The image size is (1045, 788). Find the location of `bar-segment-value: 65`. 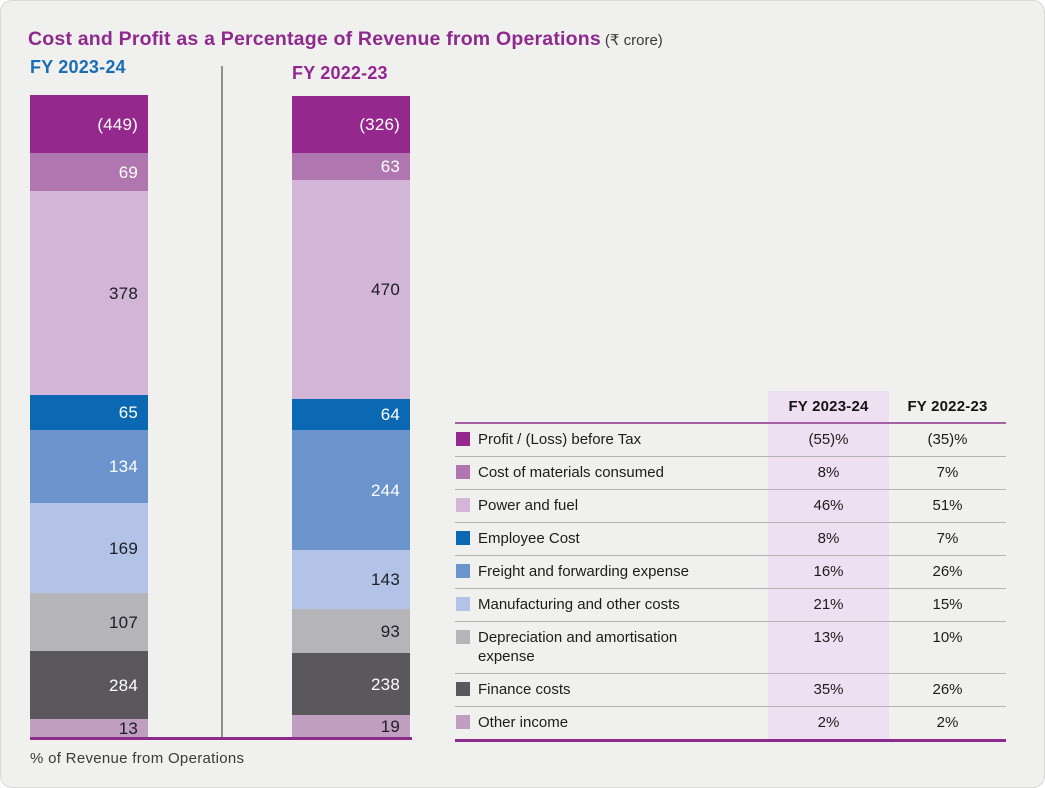

bar-segment-value: 65 is located at coordinates (128, 412).